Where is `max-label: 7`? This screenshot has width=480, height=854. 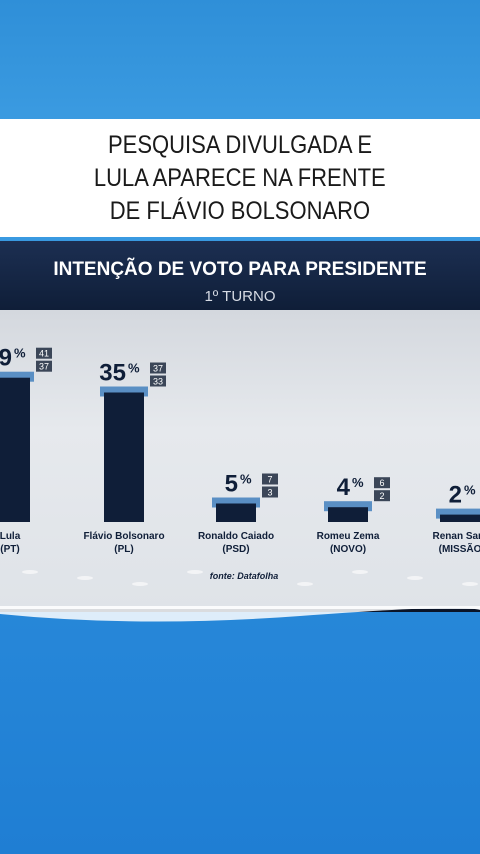 max-label: 7 is located at coordinates (269, 480).